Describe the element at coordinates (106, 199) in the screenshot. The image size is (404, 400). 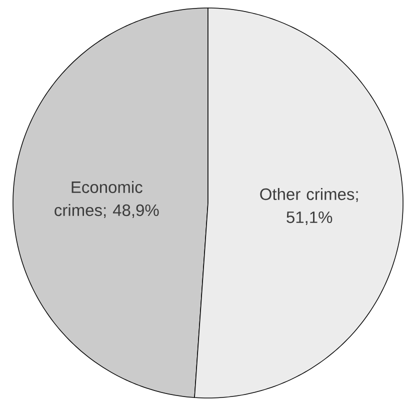
I see `slice-label: Economic crimes; 48,9%` at that location.